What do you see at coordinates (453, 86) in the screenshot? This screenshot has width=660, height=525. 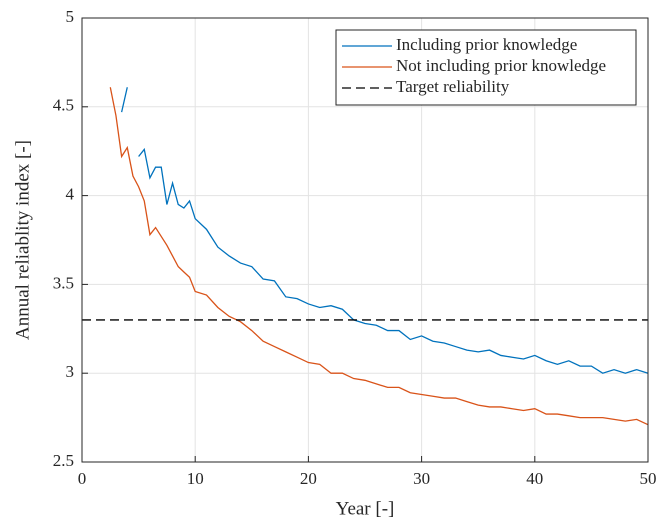 I see `legend-label: Target reliability` at bounding box center [453, 86].